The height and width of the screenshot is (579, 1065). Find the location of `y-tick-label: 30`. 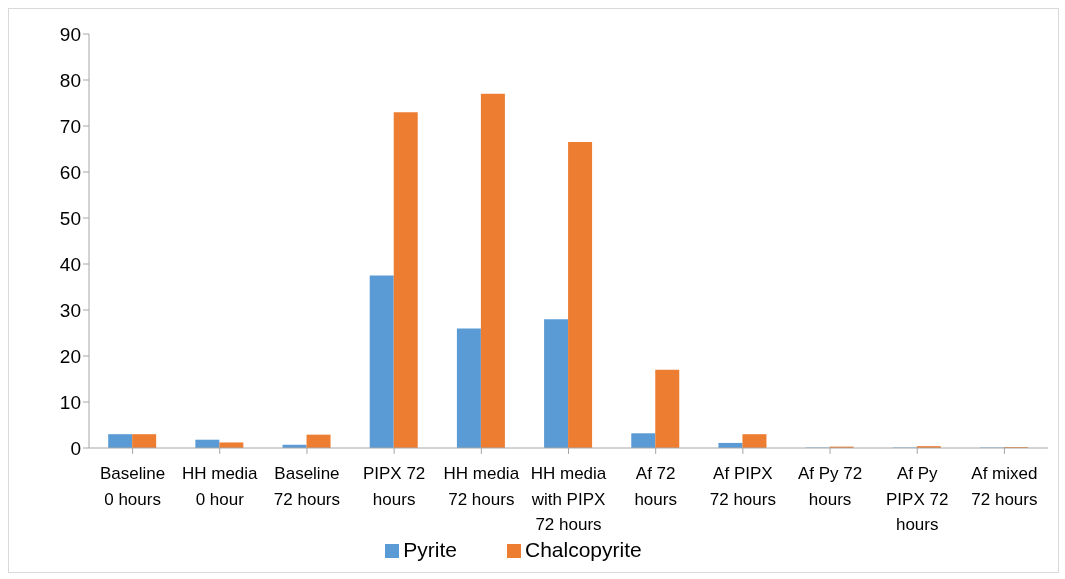

y-tick-label: 30 is located at coordinates (70, 310).